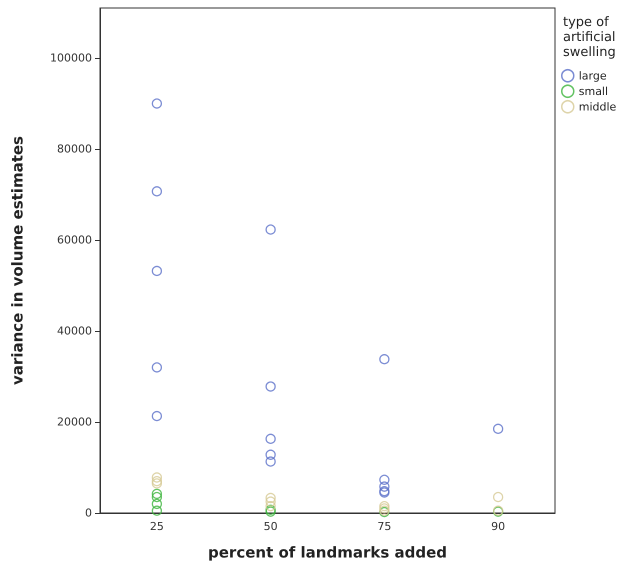 The image size is (637, 566). What do you see at coordinates (327, 553) in the screenshot?
I see `x-axis-title: percent of landmarks added` at bounding box center [327, 553].